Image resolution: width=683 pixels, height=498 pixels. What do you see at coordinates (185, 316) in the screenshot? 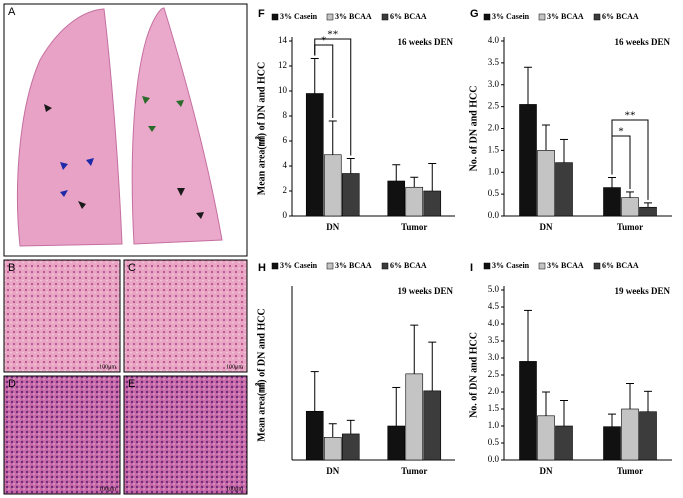
I see `panel-c` at bounding box center [185, 316].